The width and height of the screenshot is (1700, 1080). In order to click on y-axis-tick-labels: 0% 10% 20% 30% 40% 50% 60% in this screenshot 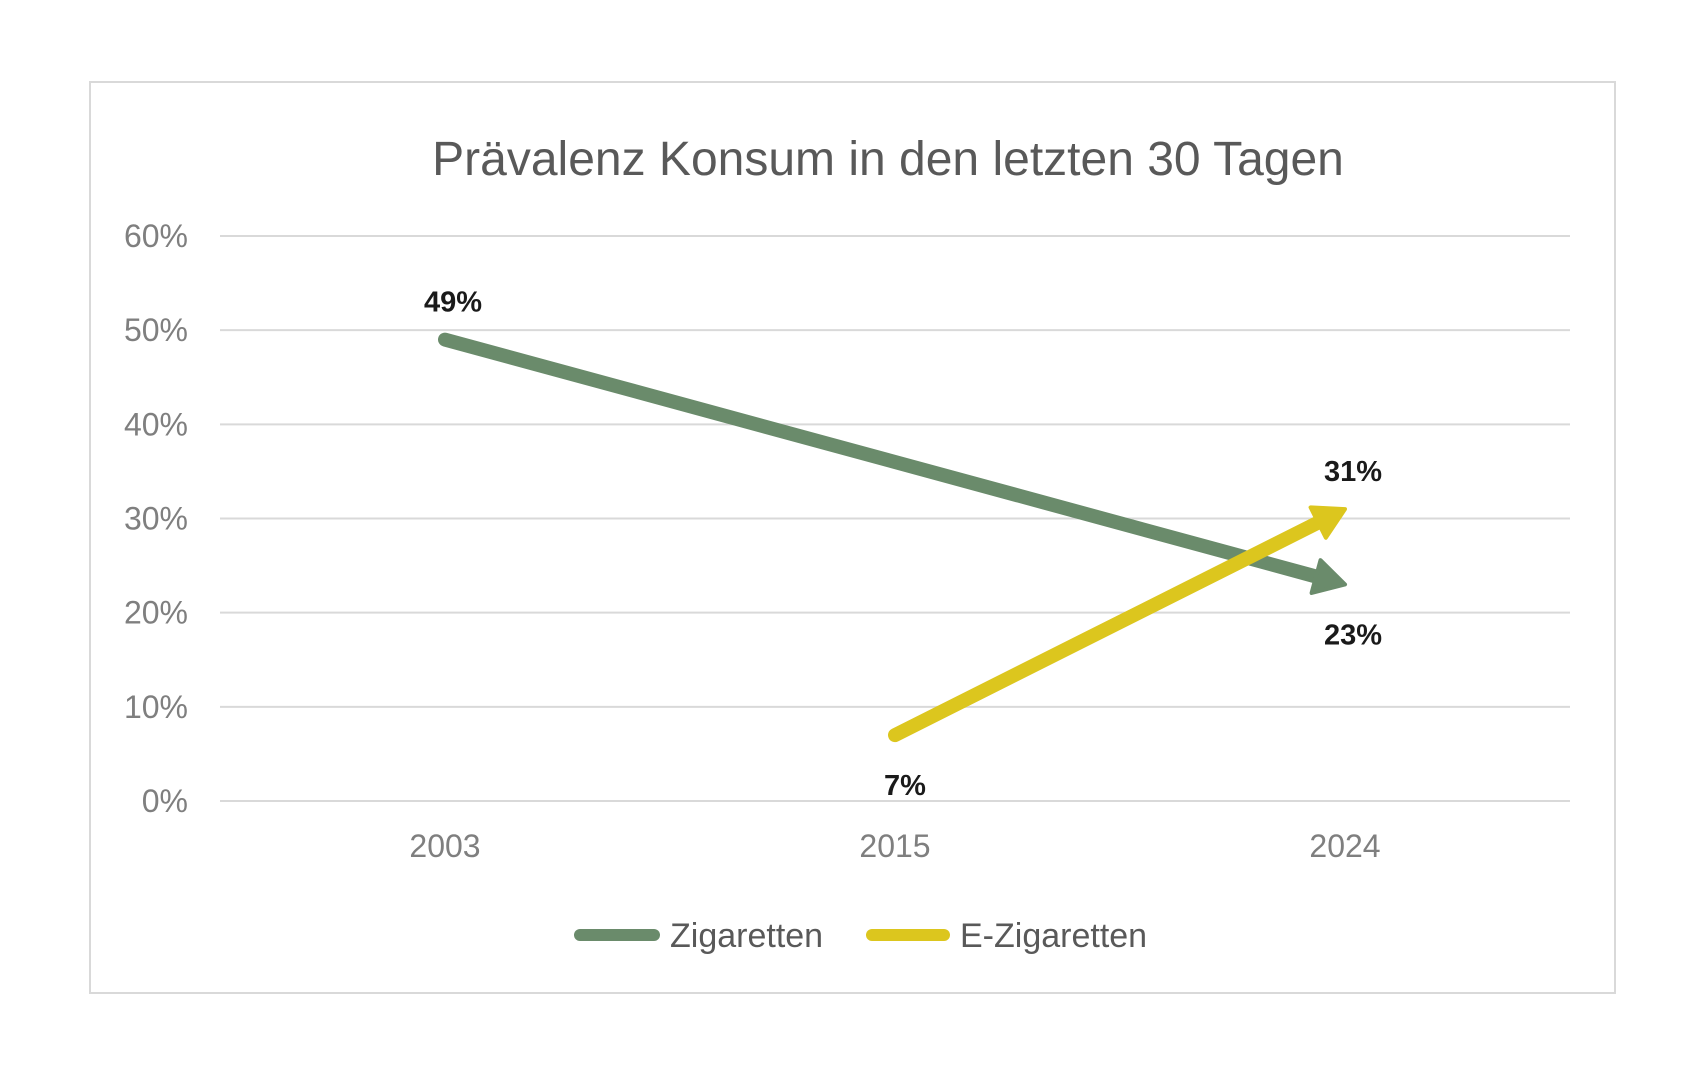, I will do `click(156, 518)`.